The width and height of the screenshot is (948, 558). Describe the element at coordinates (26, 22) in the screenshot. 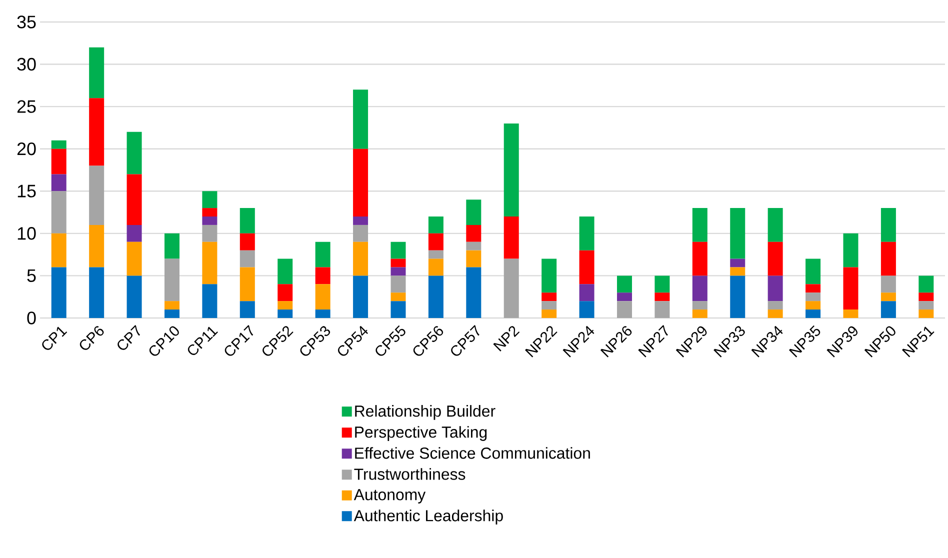

I see `y-tick-label: 35` at that location.